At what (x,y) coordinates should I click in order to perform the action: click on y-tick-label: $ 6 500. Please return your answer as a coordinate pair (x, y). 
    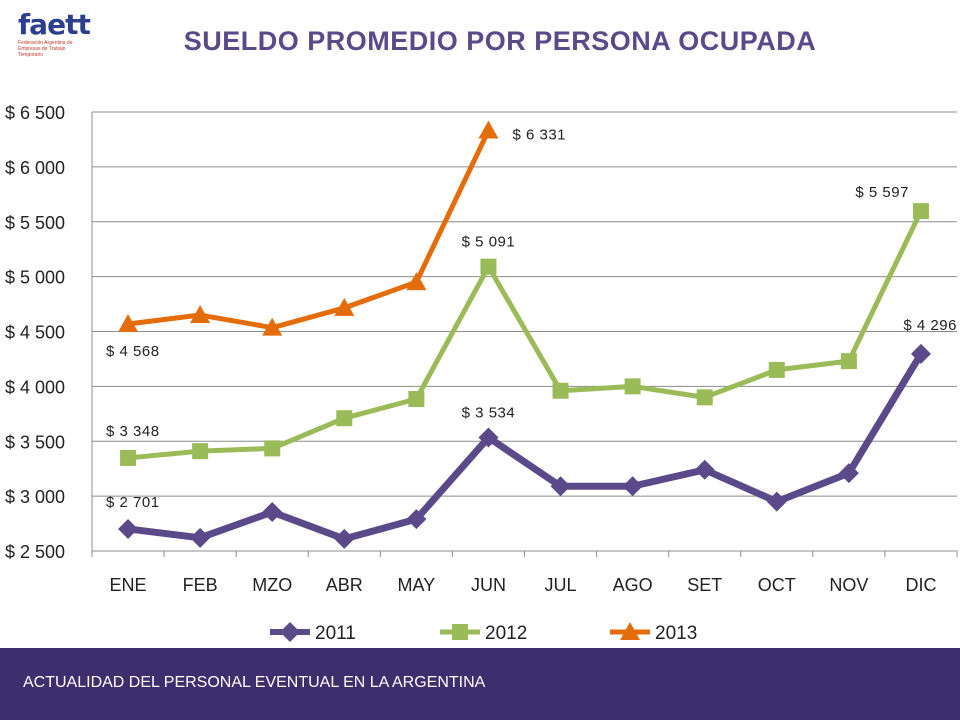
    Looking at the image, I should click on (35, 113).